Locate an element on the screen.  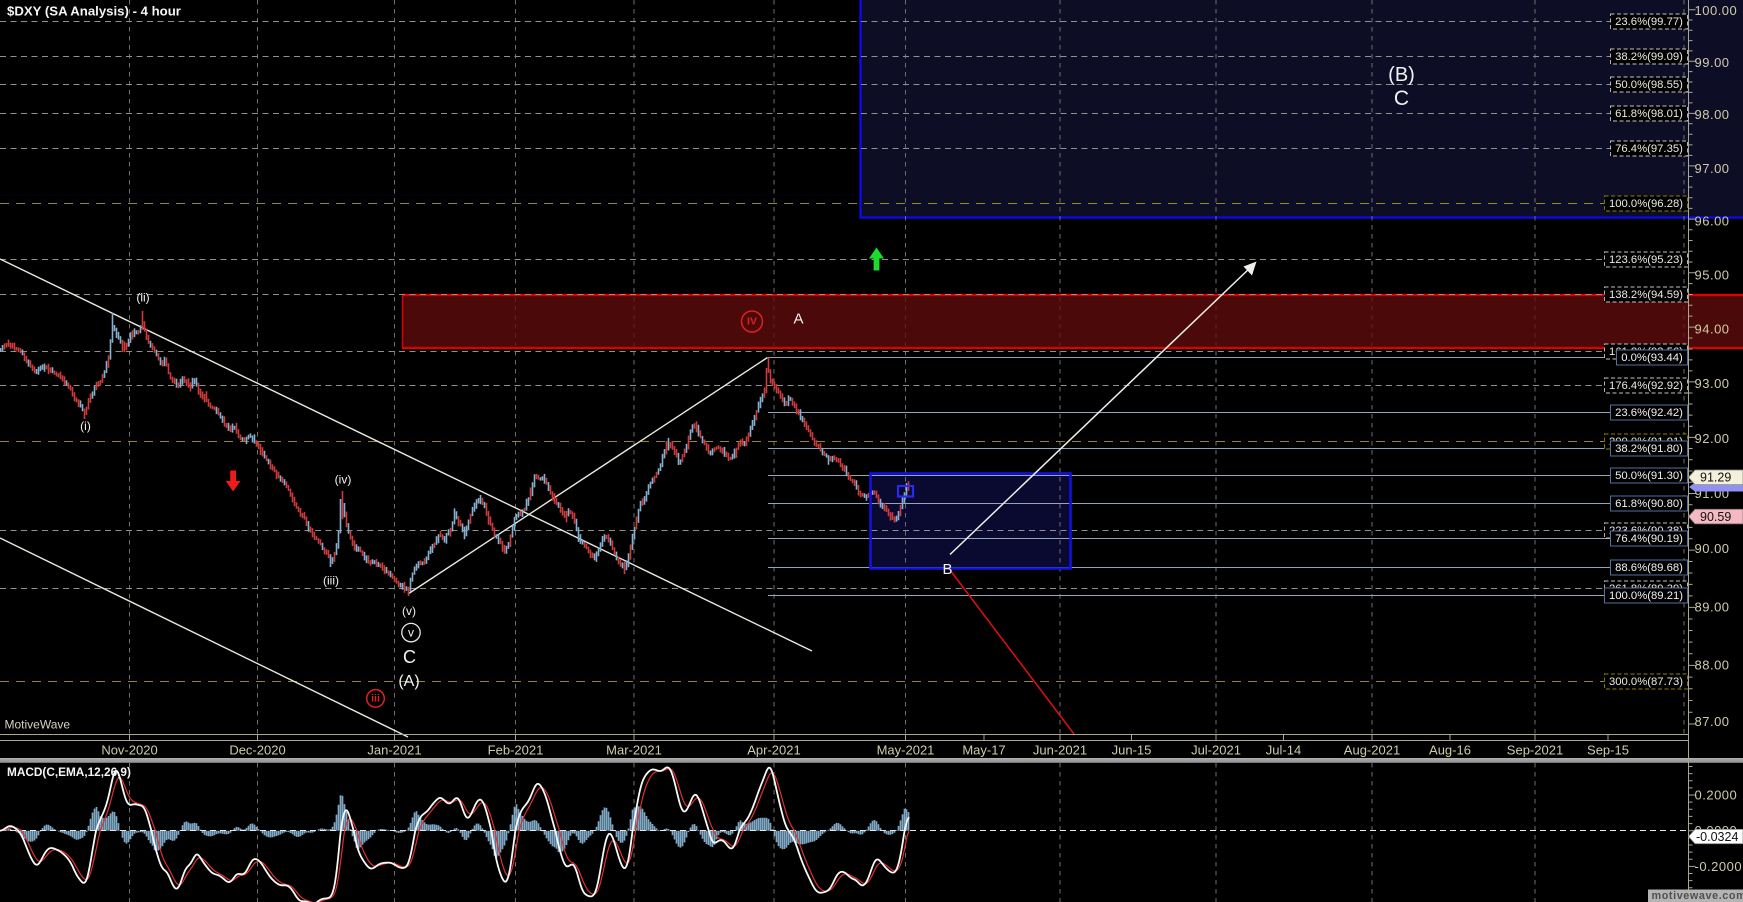
svg-text: IV is located at coordinates (752, 322).